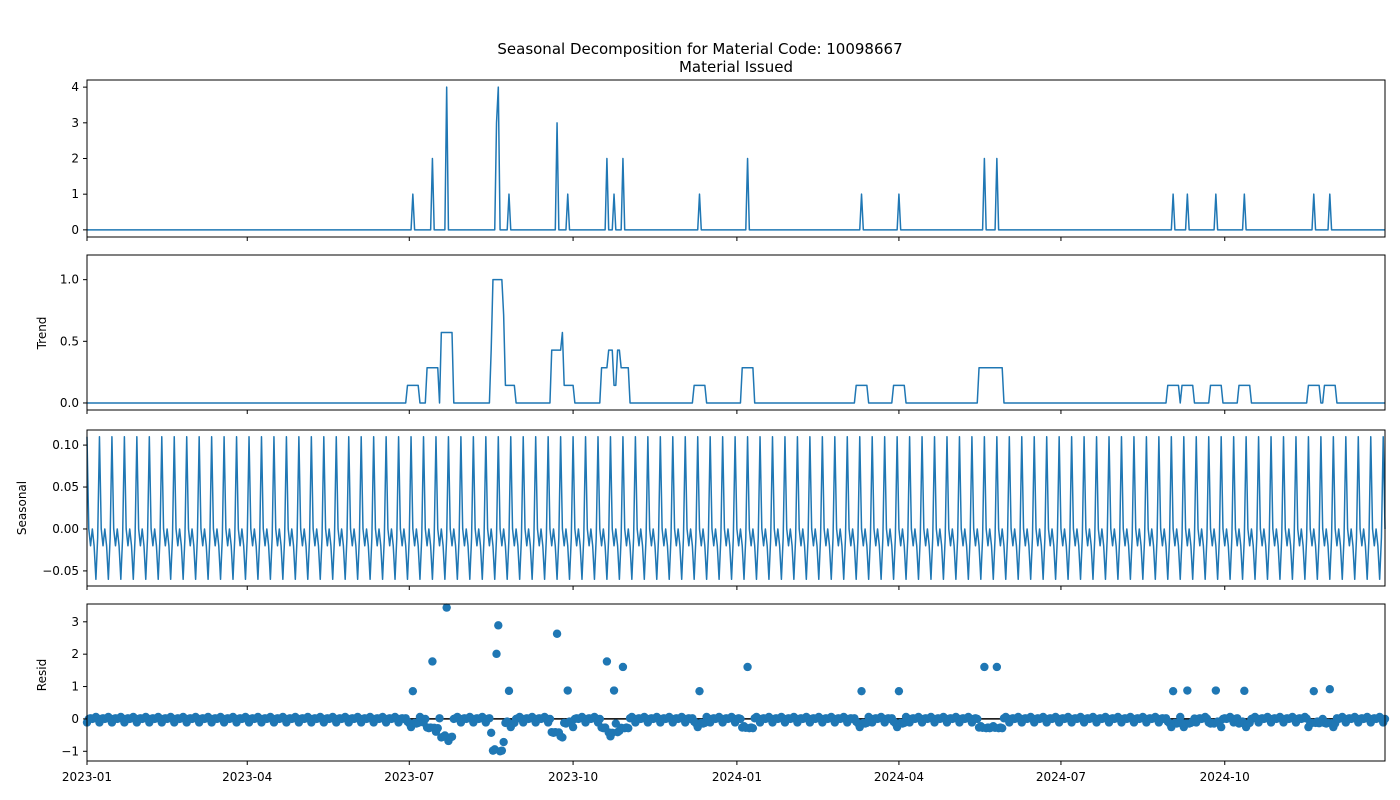 The image size is (1400, 800). I want to click on ytick-label: 0.0, so click(69, 403).